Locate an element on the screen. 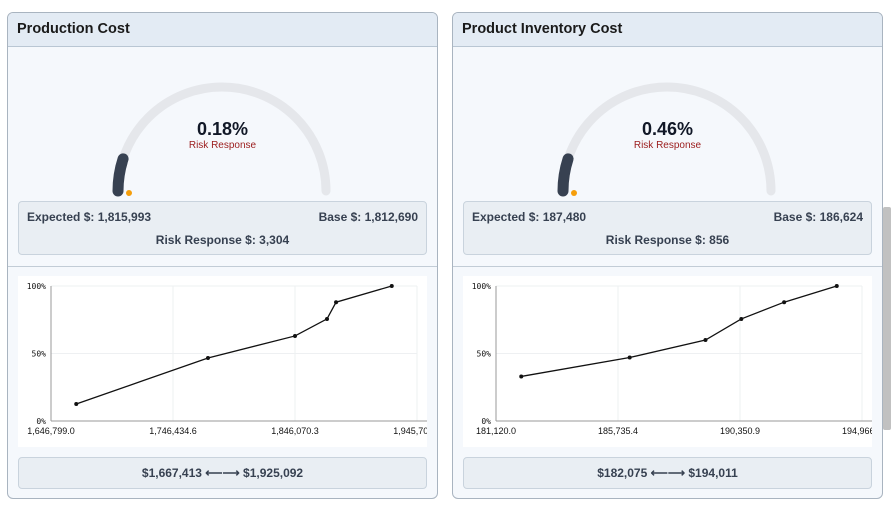 Image resolution: width=891 pixels, height=508 pixels. panel-title: Product Inventory Cost is located at coordinates (667, 30).